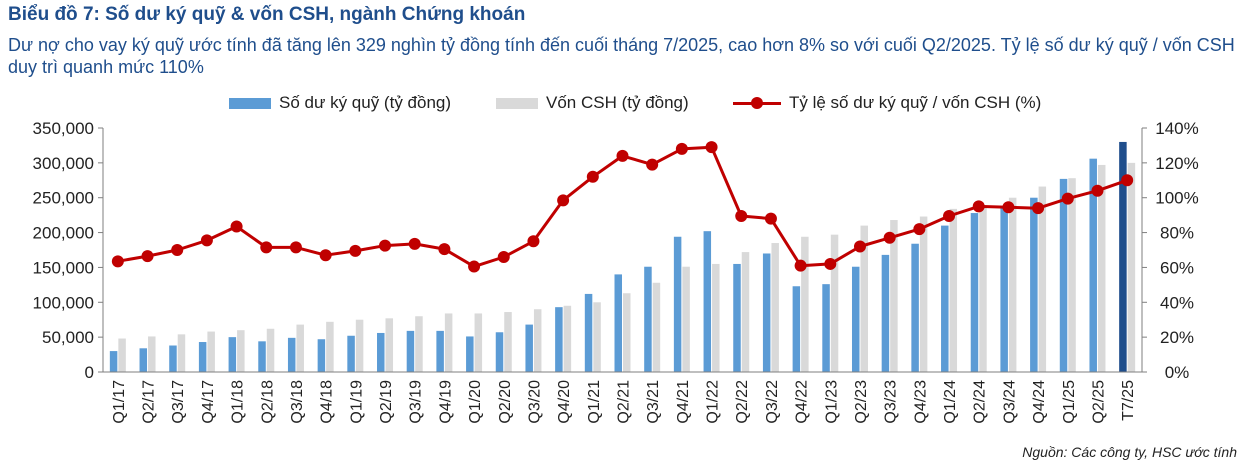 The height and width of the screenshot is (465, 1251). What do you see at coordinates (802, 402) in the screenshot?
I see `x-axis-tick-label: Q4/22` at bounding box center [802, 402].